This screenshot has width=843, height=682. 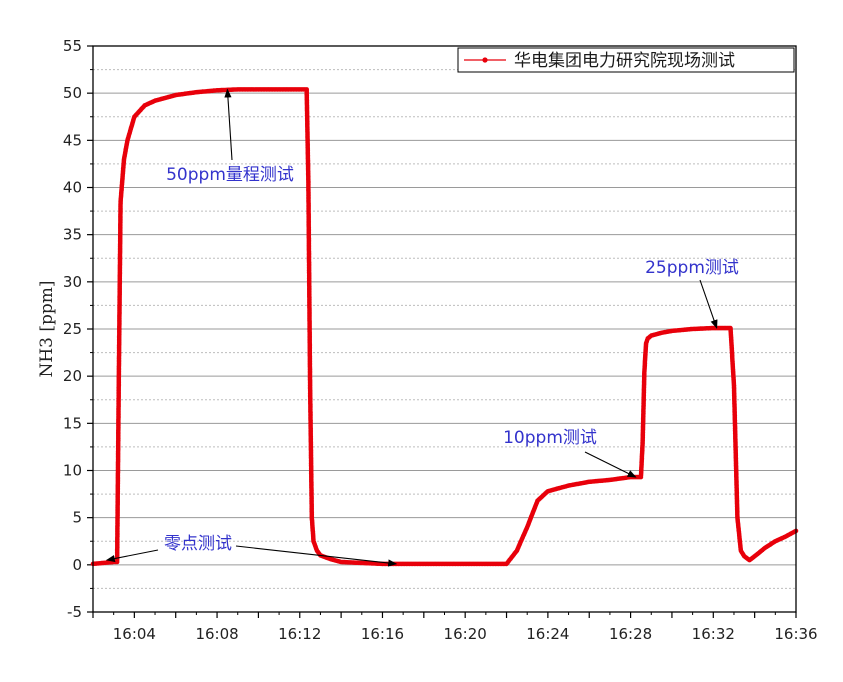 What do you see at coordinates (72, 423) in the screenshot?
I see `y-tick-label: 15` at bounding box center [72, 423].